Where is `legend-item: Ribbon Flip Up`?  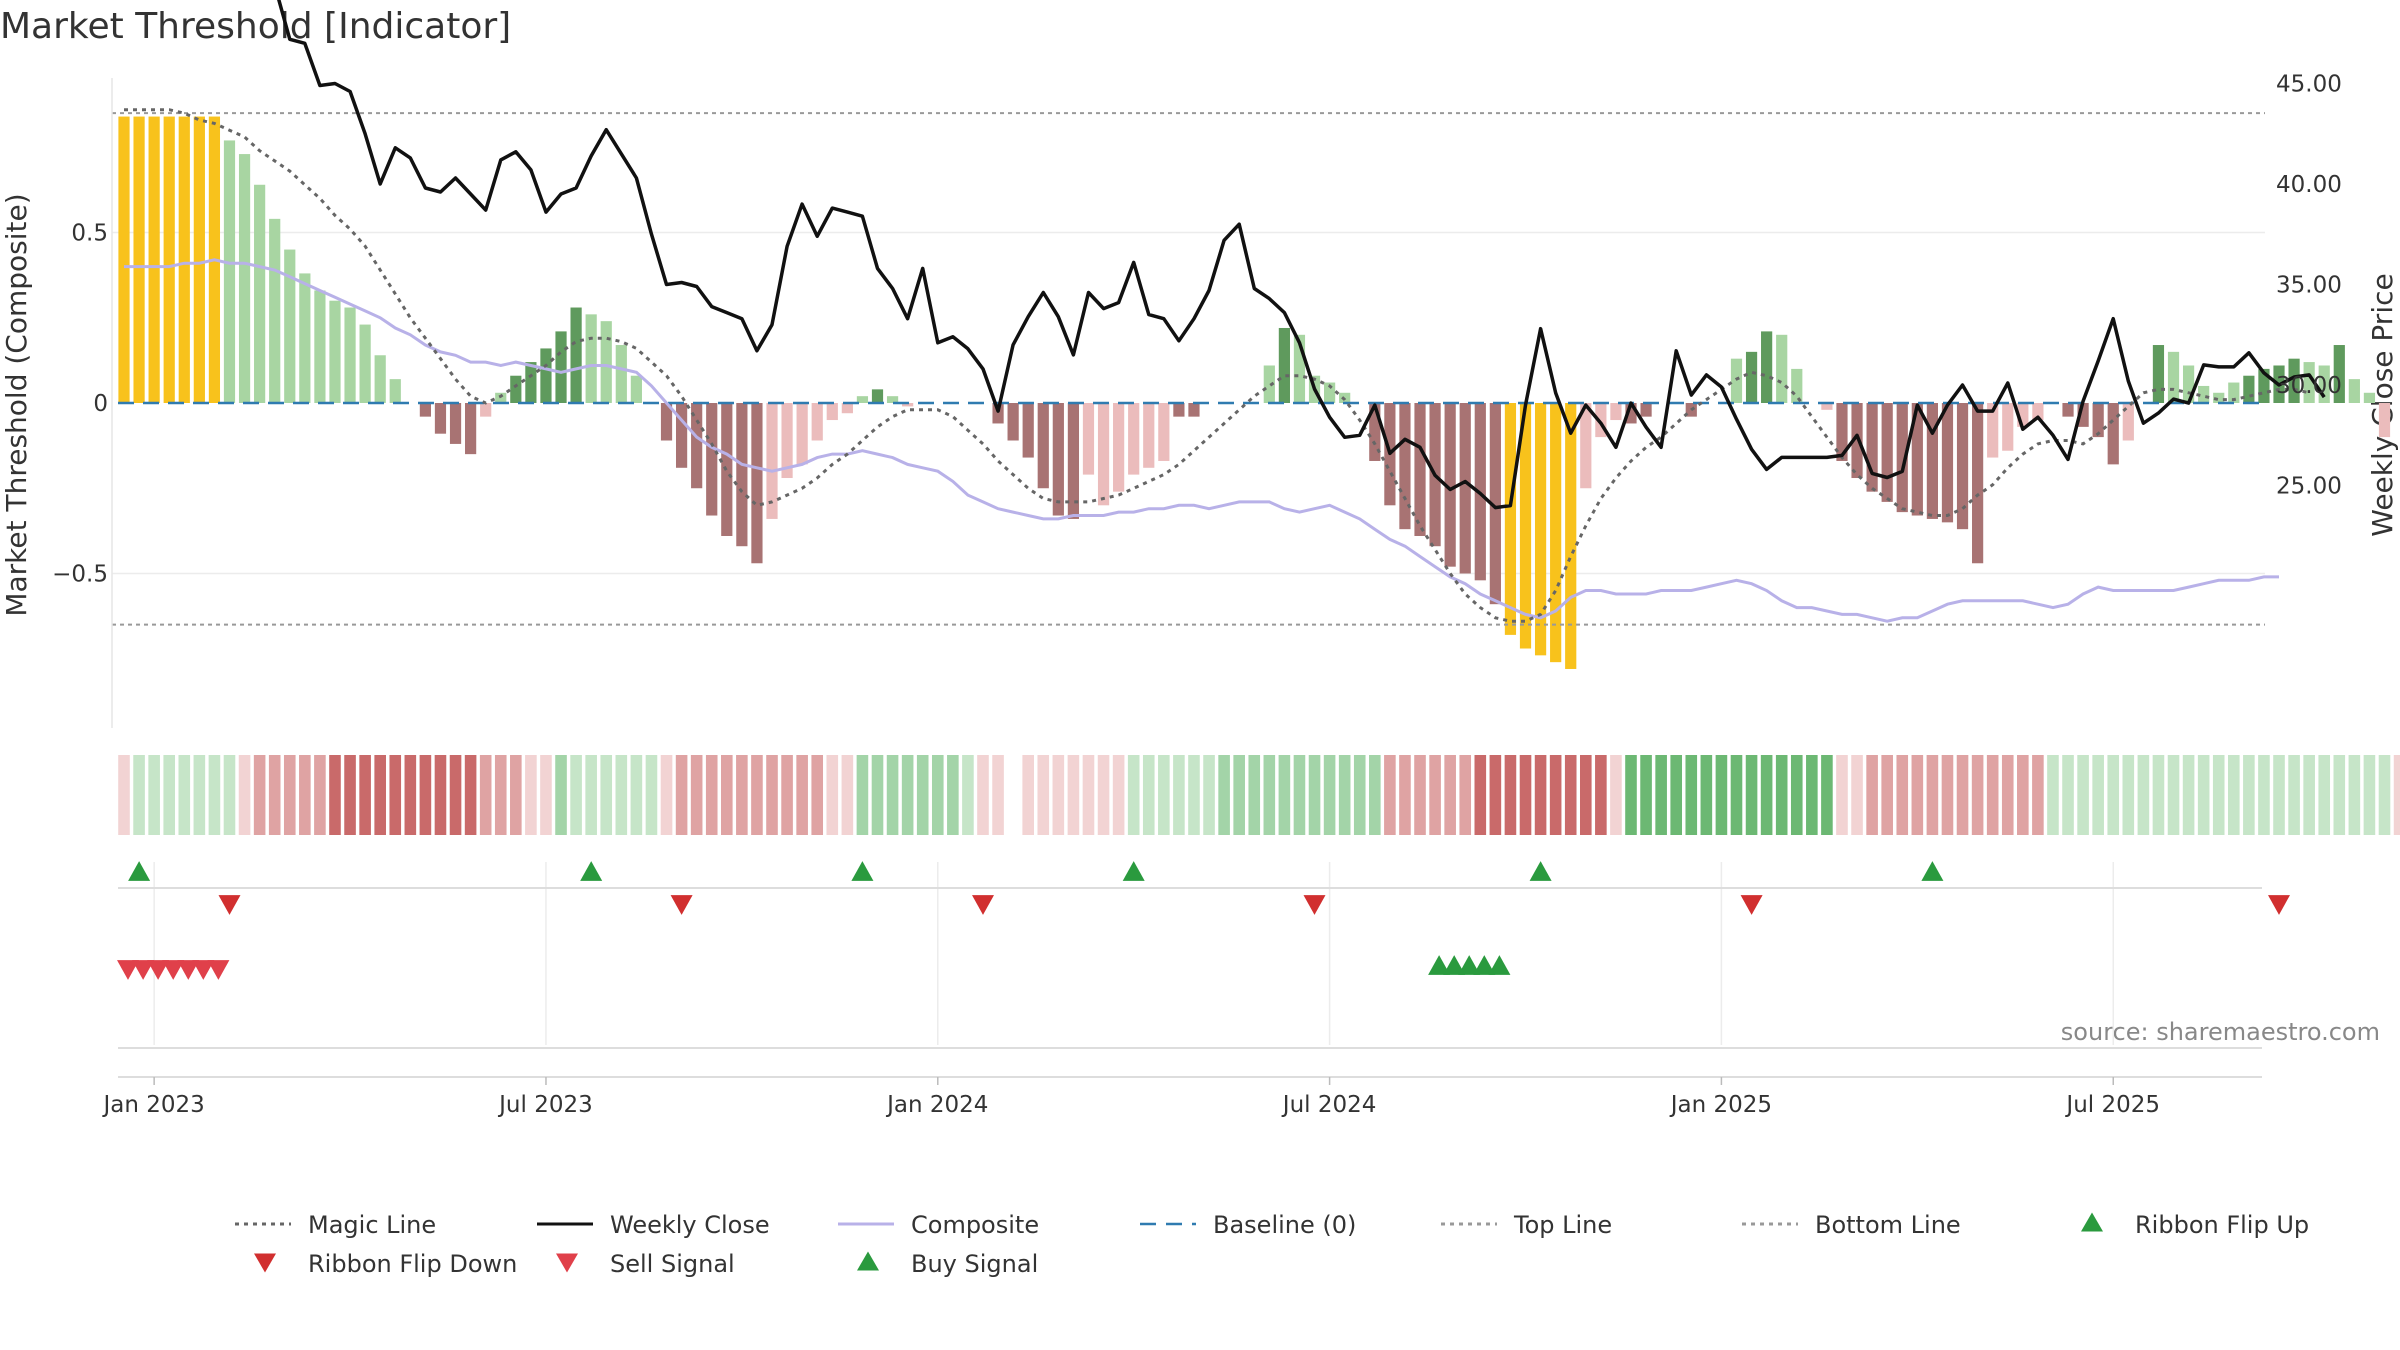
legend-item: Ribbon Flip Up is located at coordinates (2195, 1225).